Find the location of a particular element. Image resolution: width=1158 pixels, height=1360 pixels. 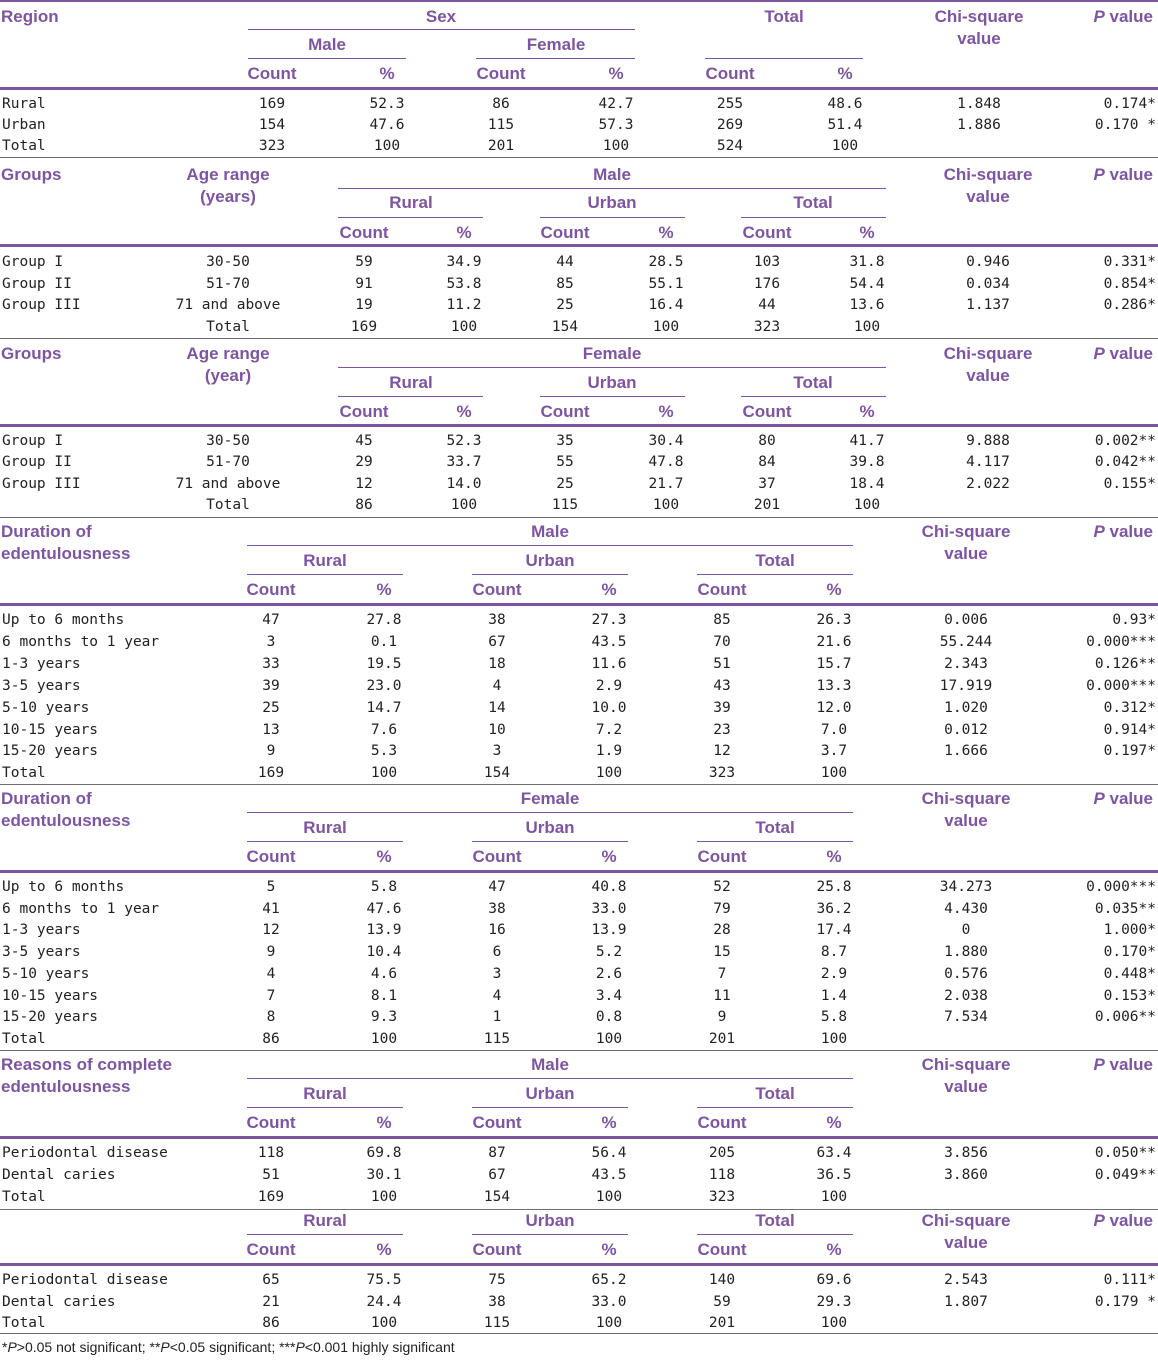

p-value-header: P value is located at coordinates (1123, 1065).